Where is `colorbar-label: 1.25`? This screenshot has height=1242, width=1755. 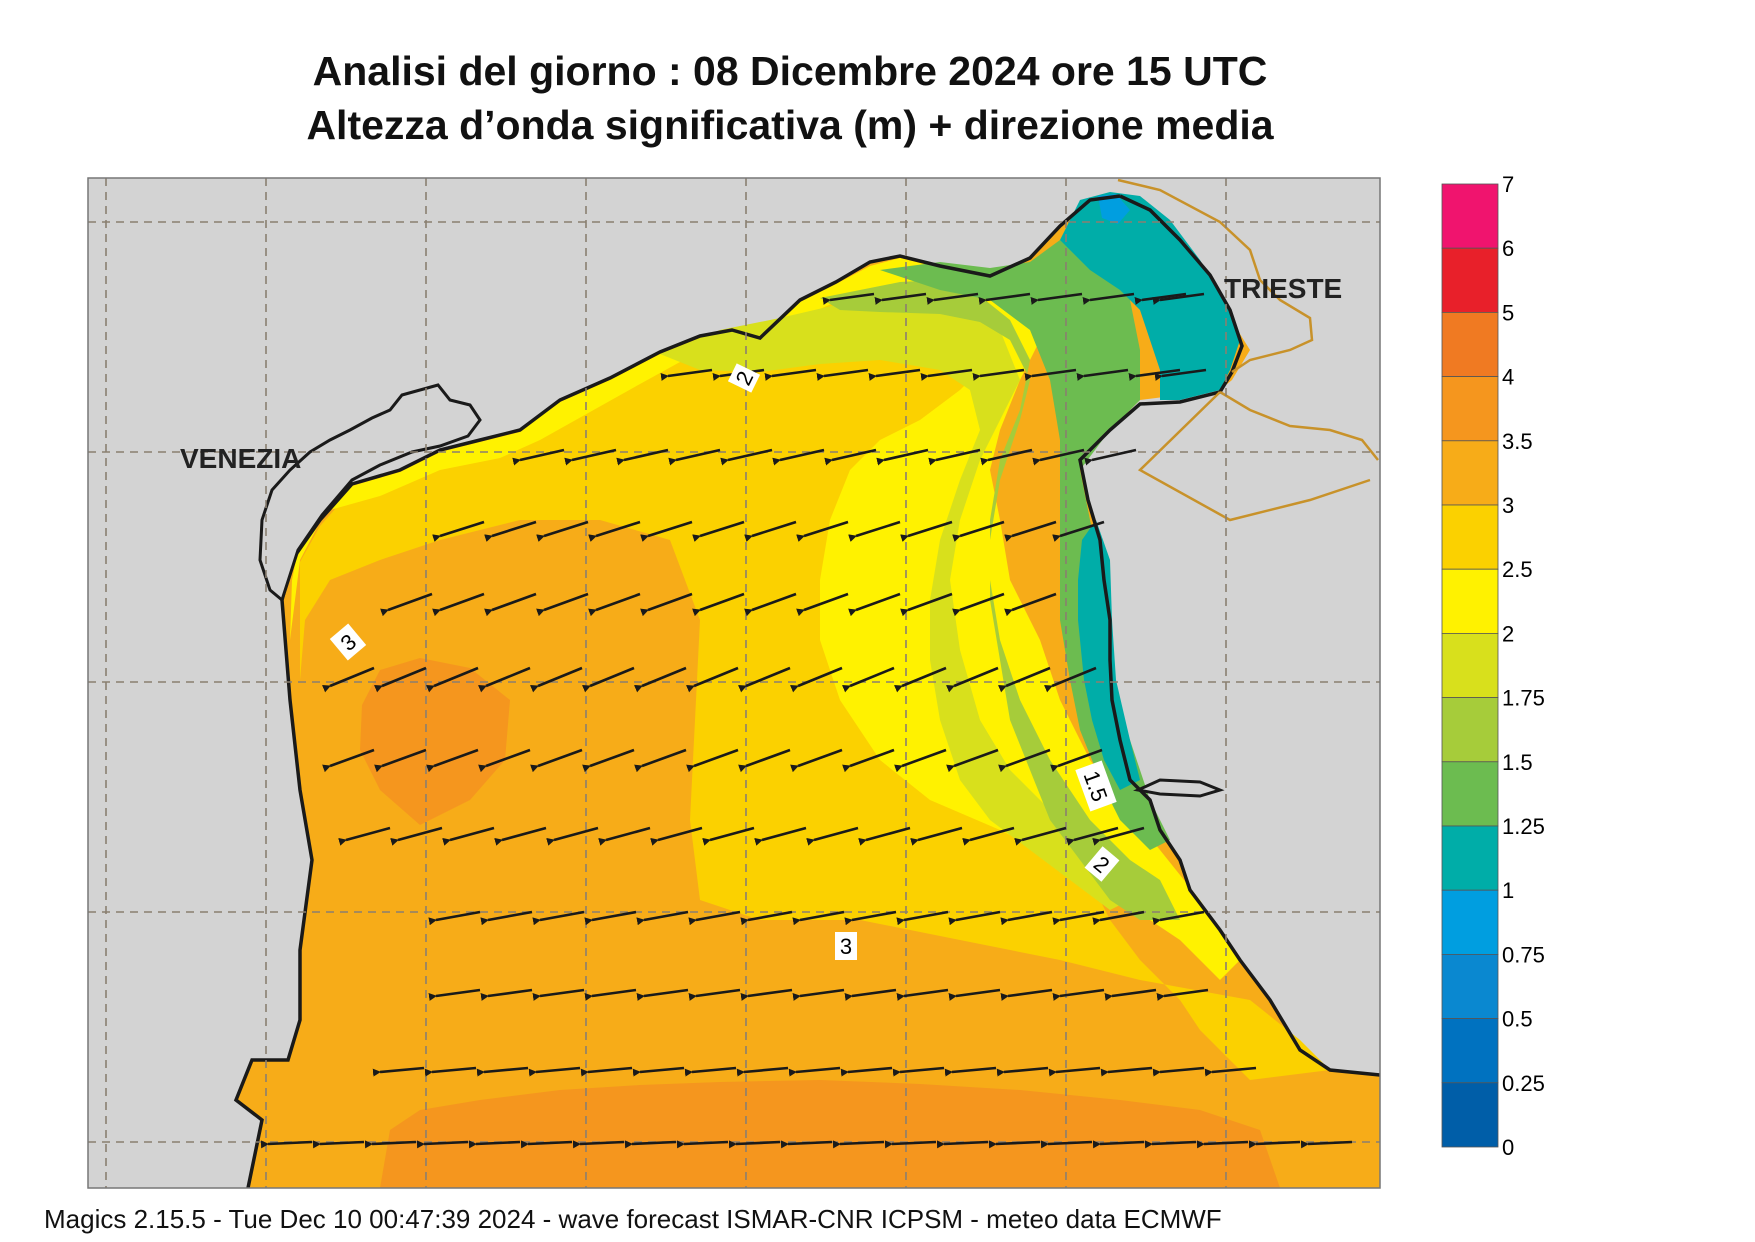 colorbar-label: 1.25 is located at coordinates (1523, 826).